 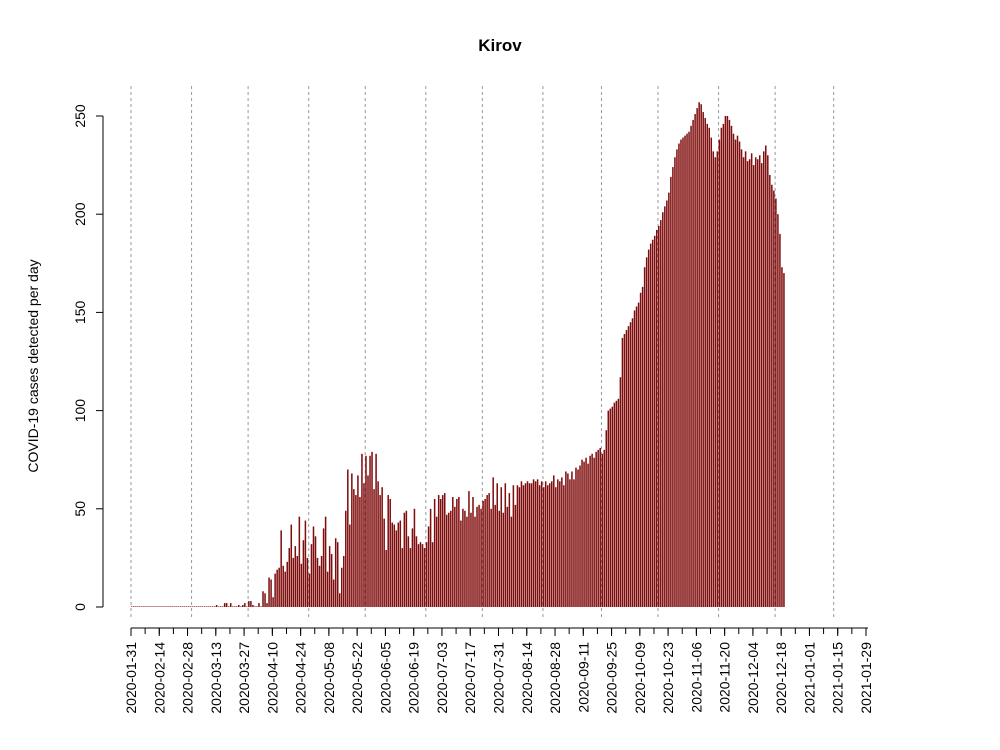 I want to click on x-tick-label: 2020-07-17, so click(x=470, y=678).